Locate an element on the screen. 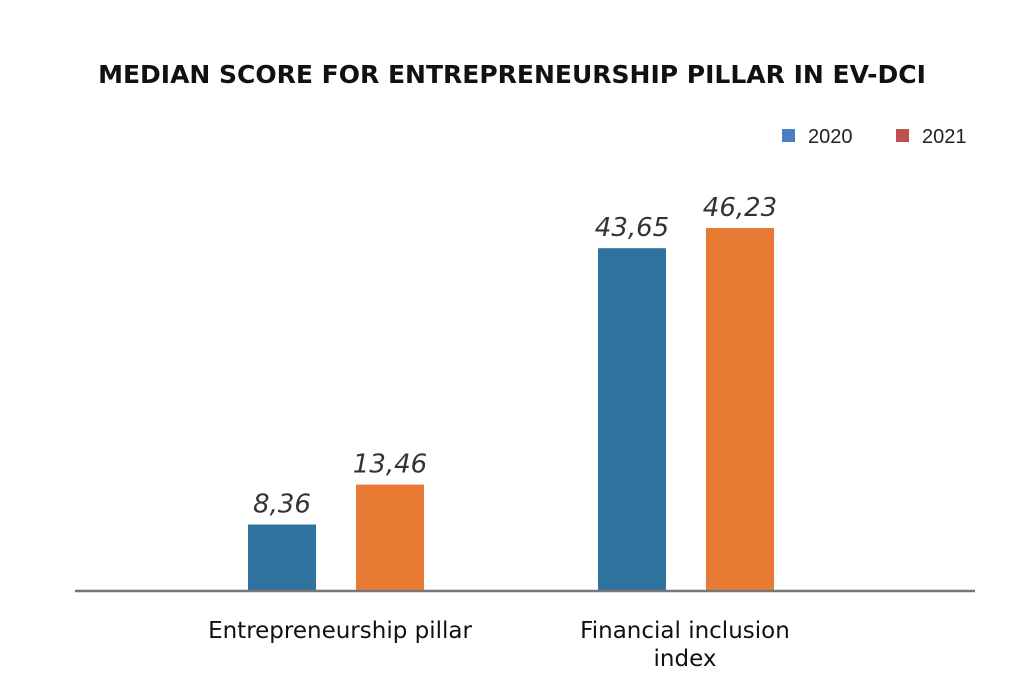 The image size is (1024, 696). value-label-2021-0: 13,46 is located at coordinates (390, 465).